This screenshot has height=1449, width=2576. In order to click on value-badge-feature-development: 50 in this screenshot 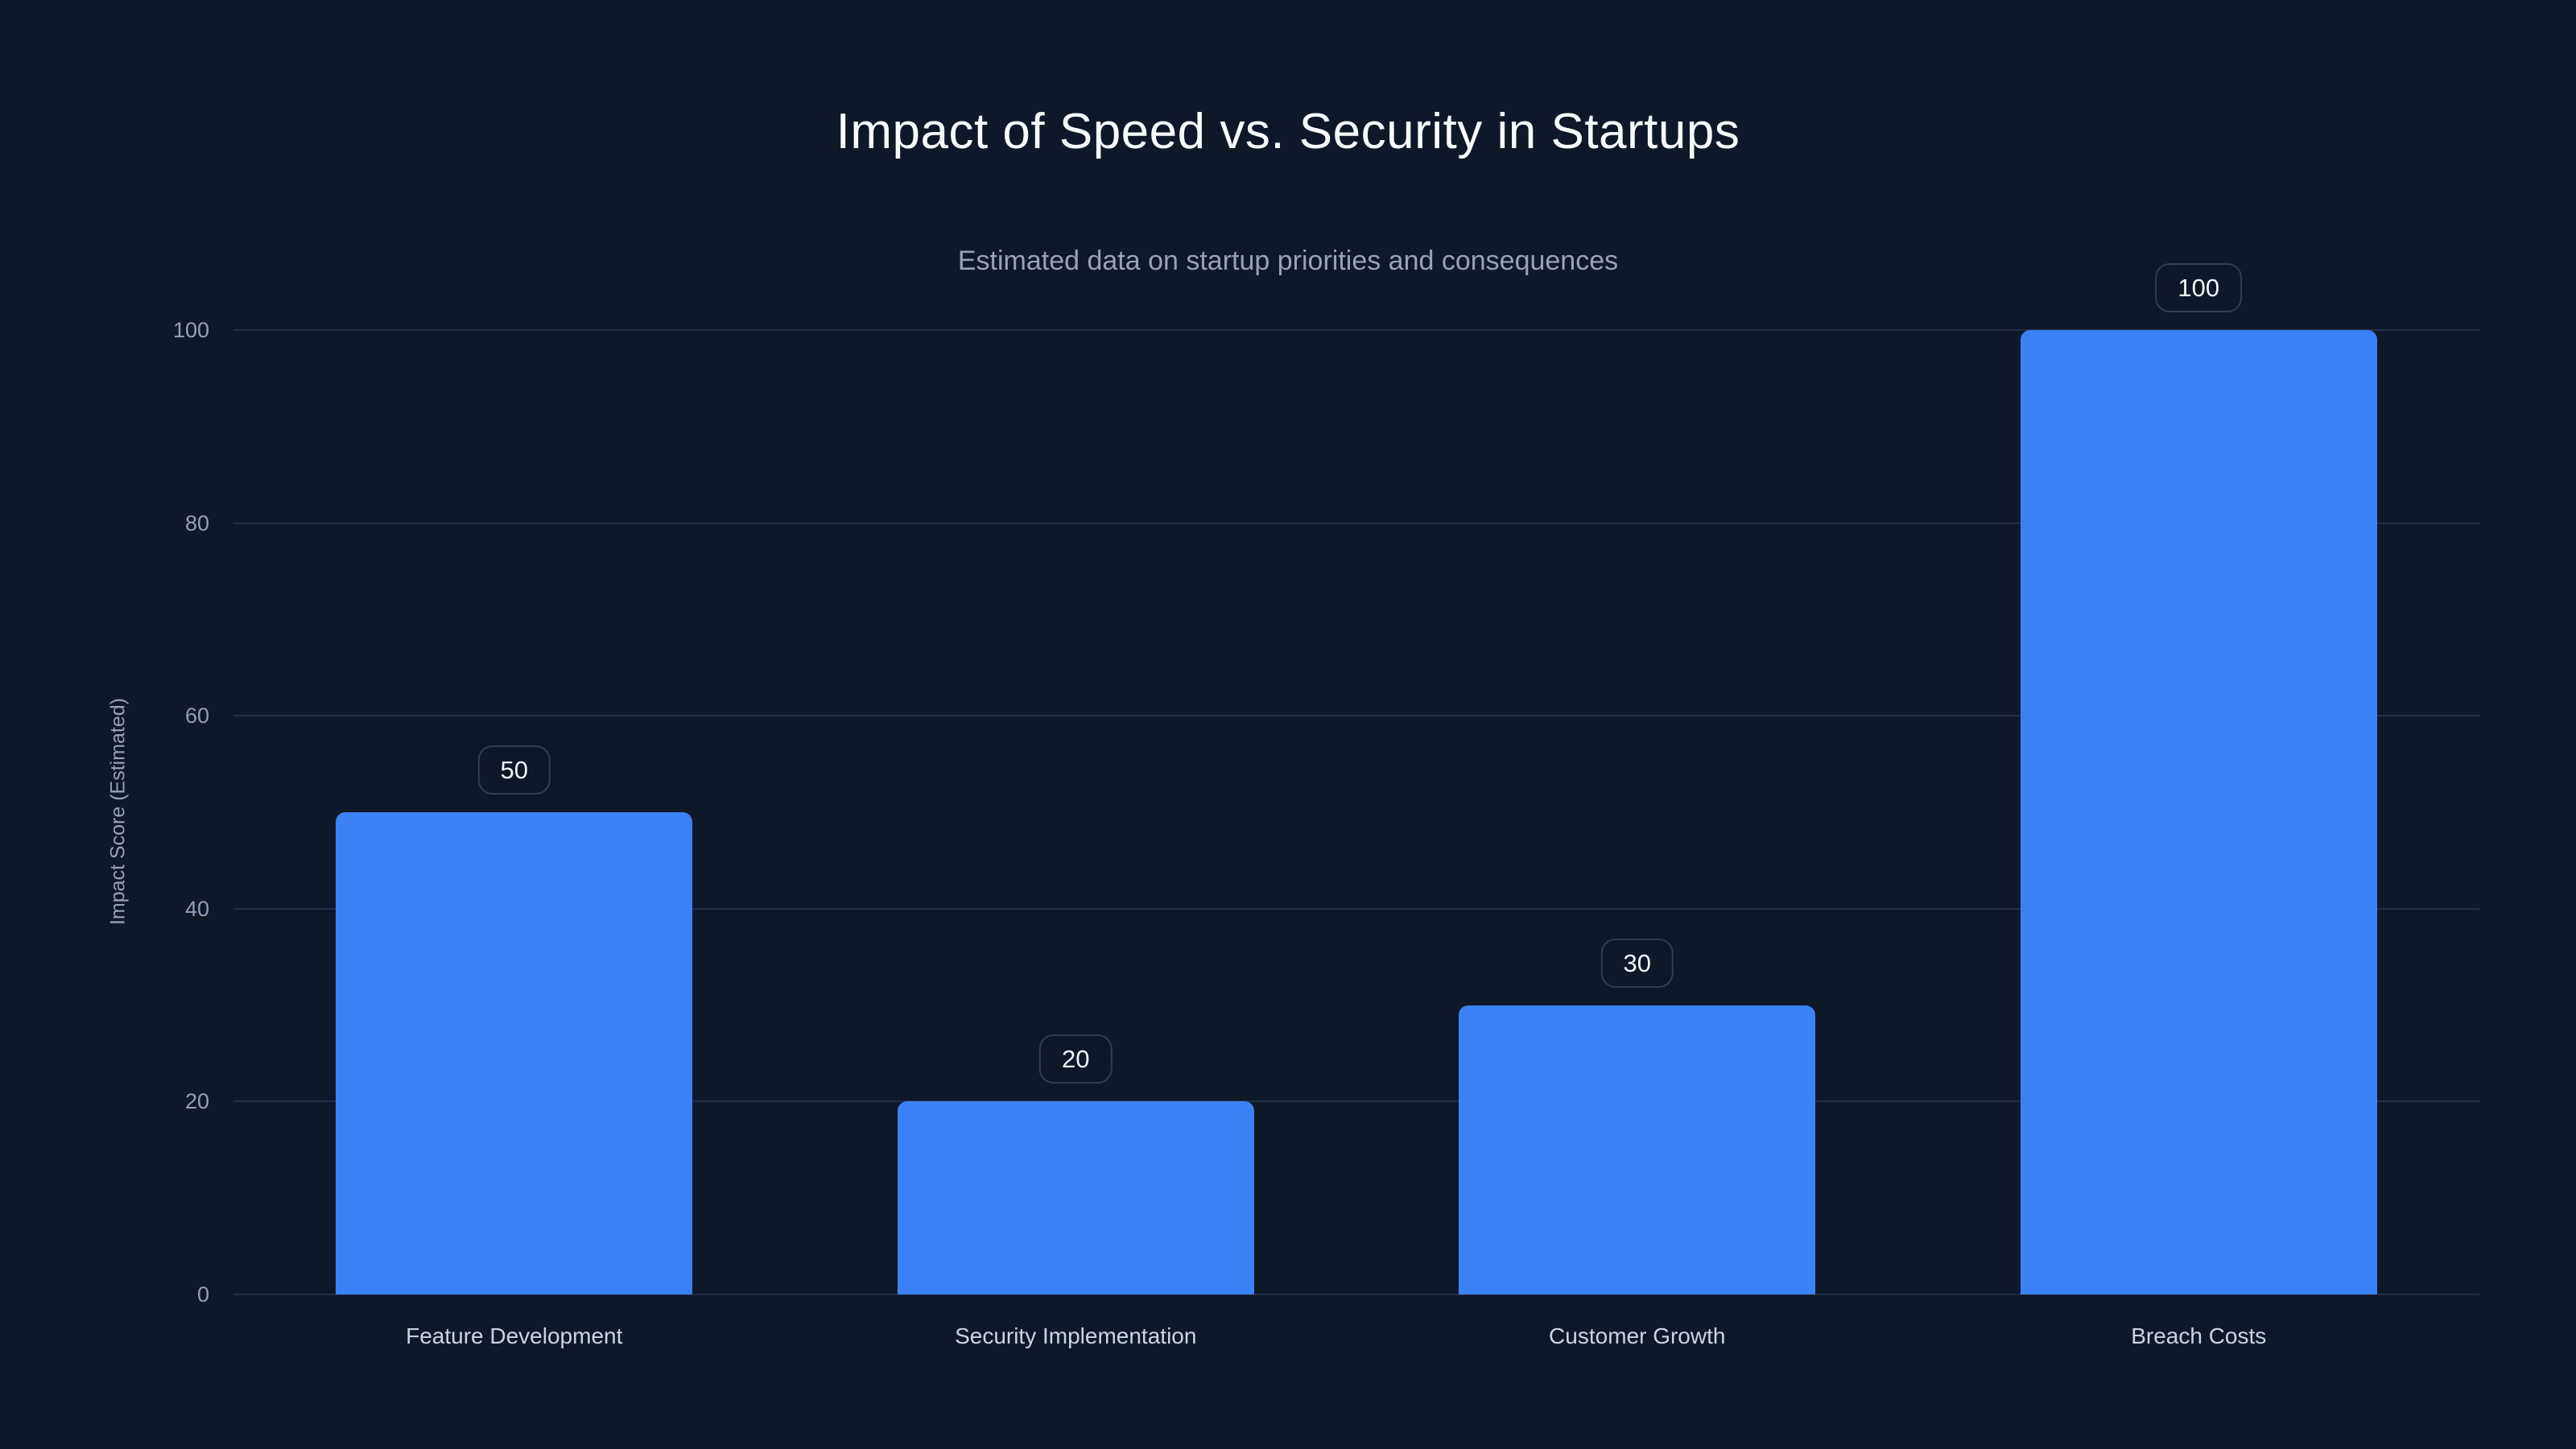, I will do `click(514, 770)`.